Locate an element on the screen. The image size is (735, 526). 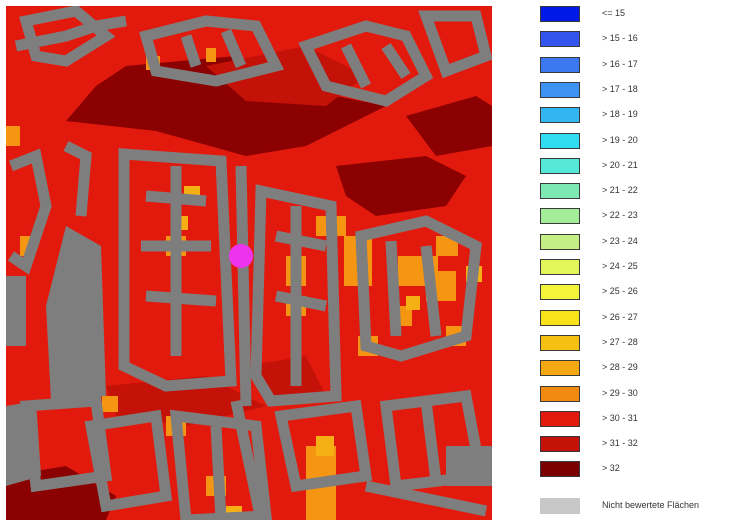
legend-item-not-rated: Nicht bewertete Flächen is located at coordinates (637, 507).